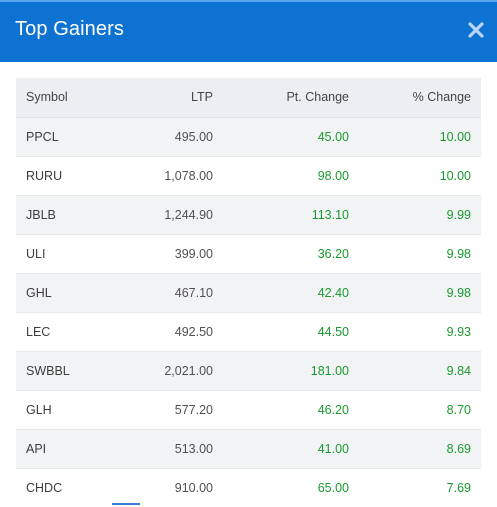 This screenshot has height=507, width=497. I want to click on cell-pt-change: 181.00, so click(291, 371).